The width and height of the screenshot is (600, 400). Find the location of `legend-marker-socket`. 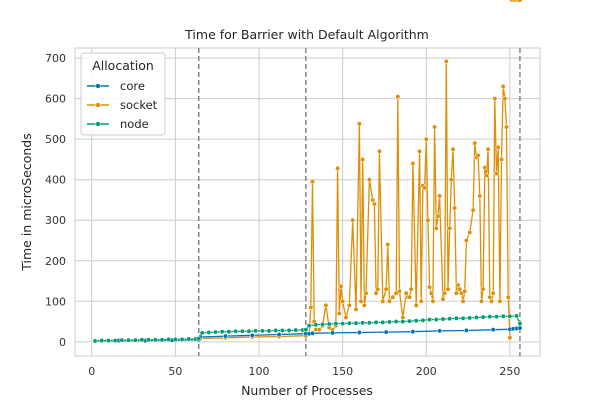

legend-marker-socket is located at coordinates (98, 105).